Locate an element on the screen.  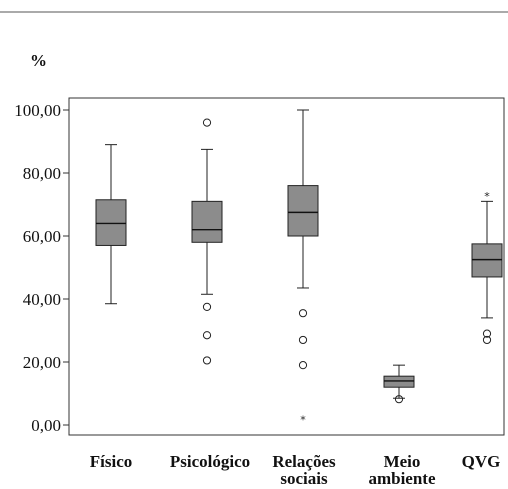
box-4: * is located at coordinates (487, 267).